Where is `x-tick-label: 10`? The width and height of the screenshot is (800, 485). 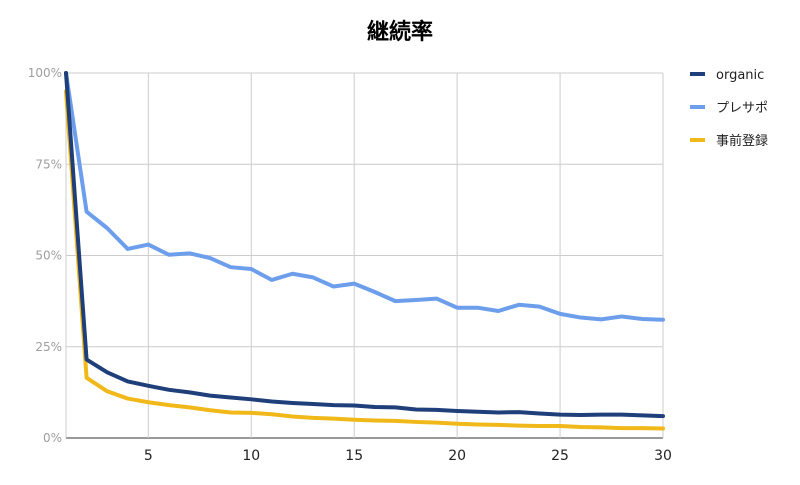
x-tick-label: 10 is located at coordinates (251, 456).